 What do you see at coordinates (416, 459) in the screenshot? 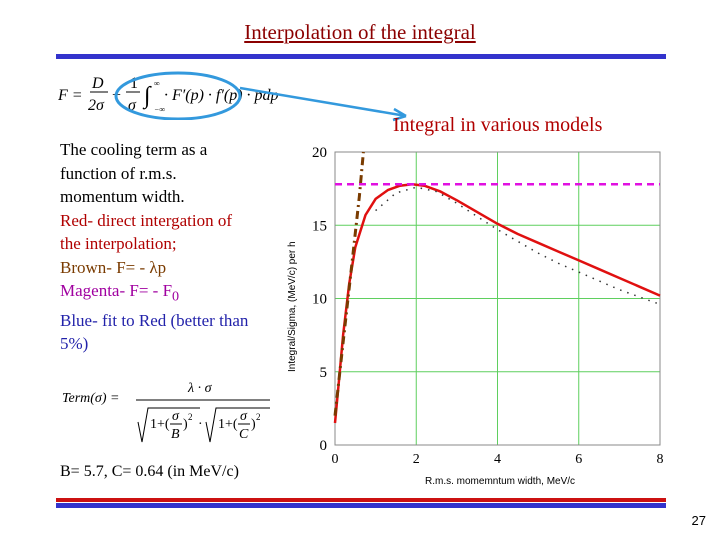
I see `x-tick-label: 2` at bounding box center [416, 459].